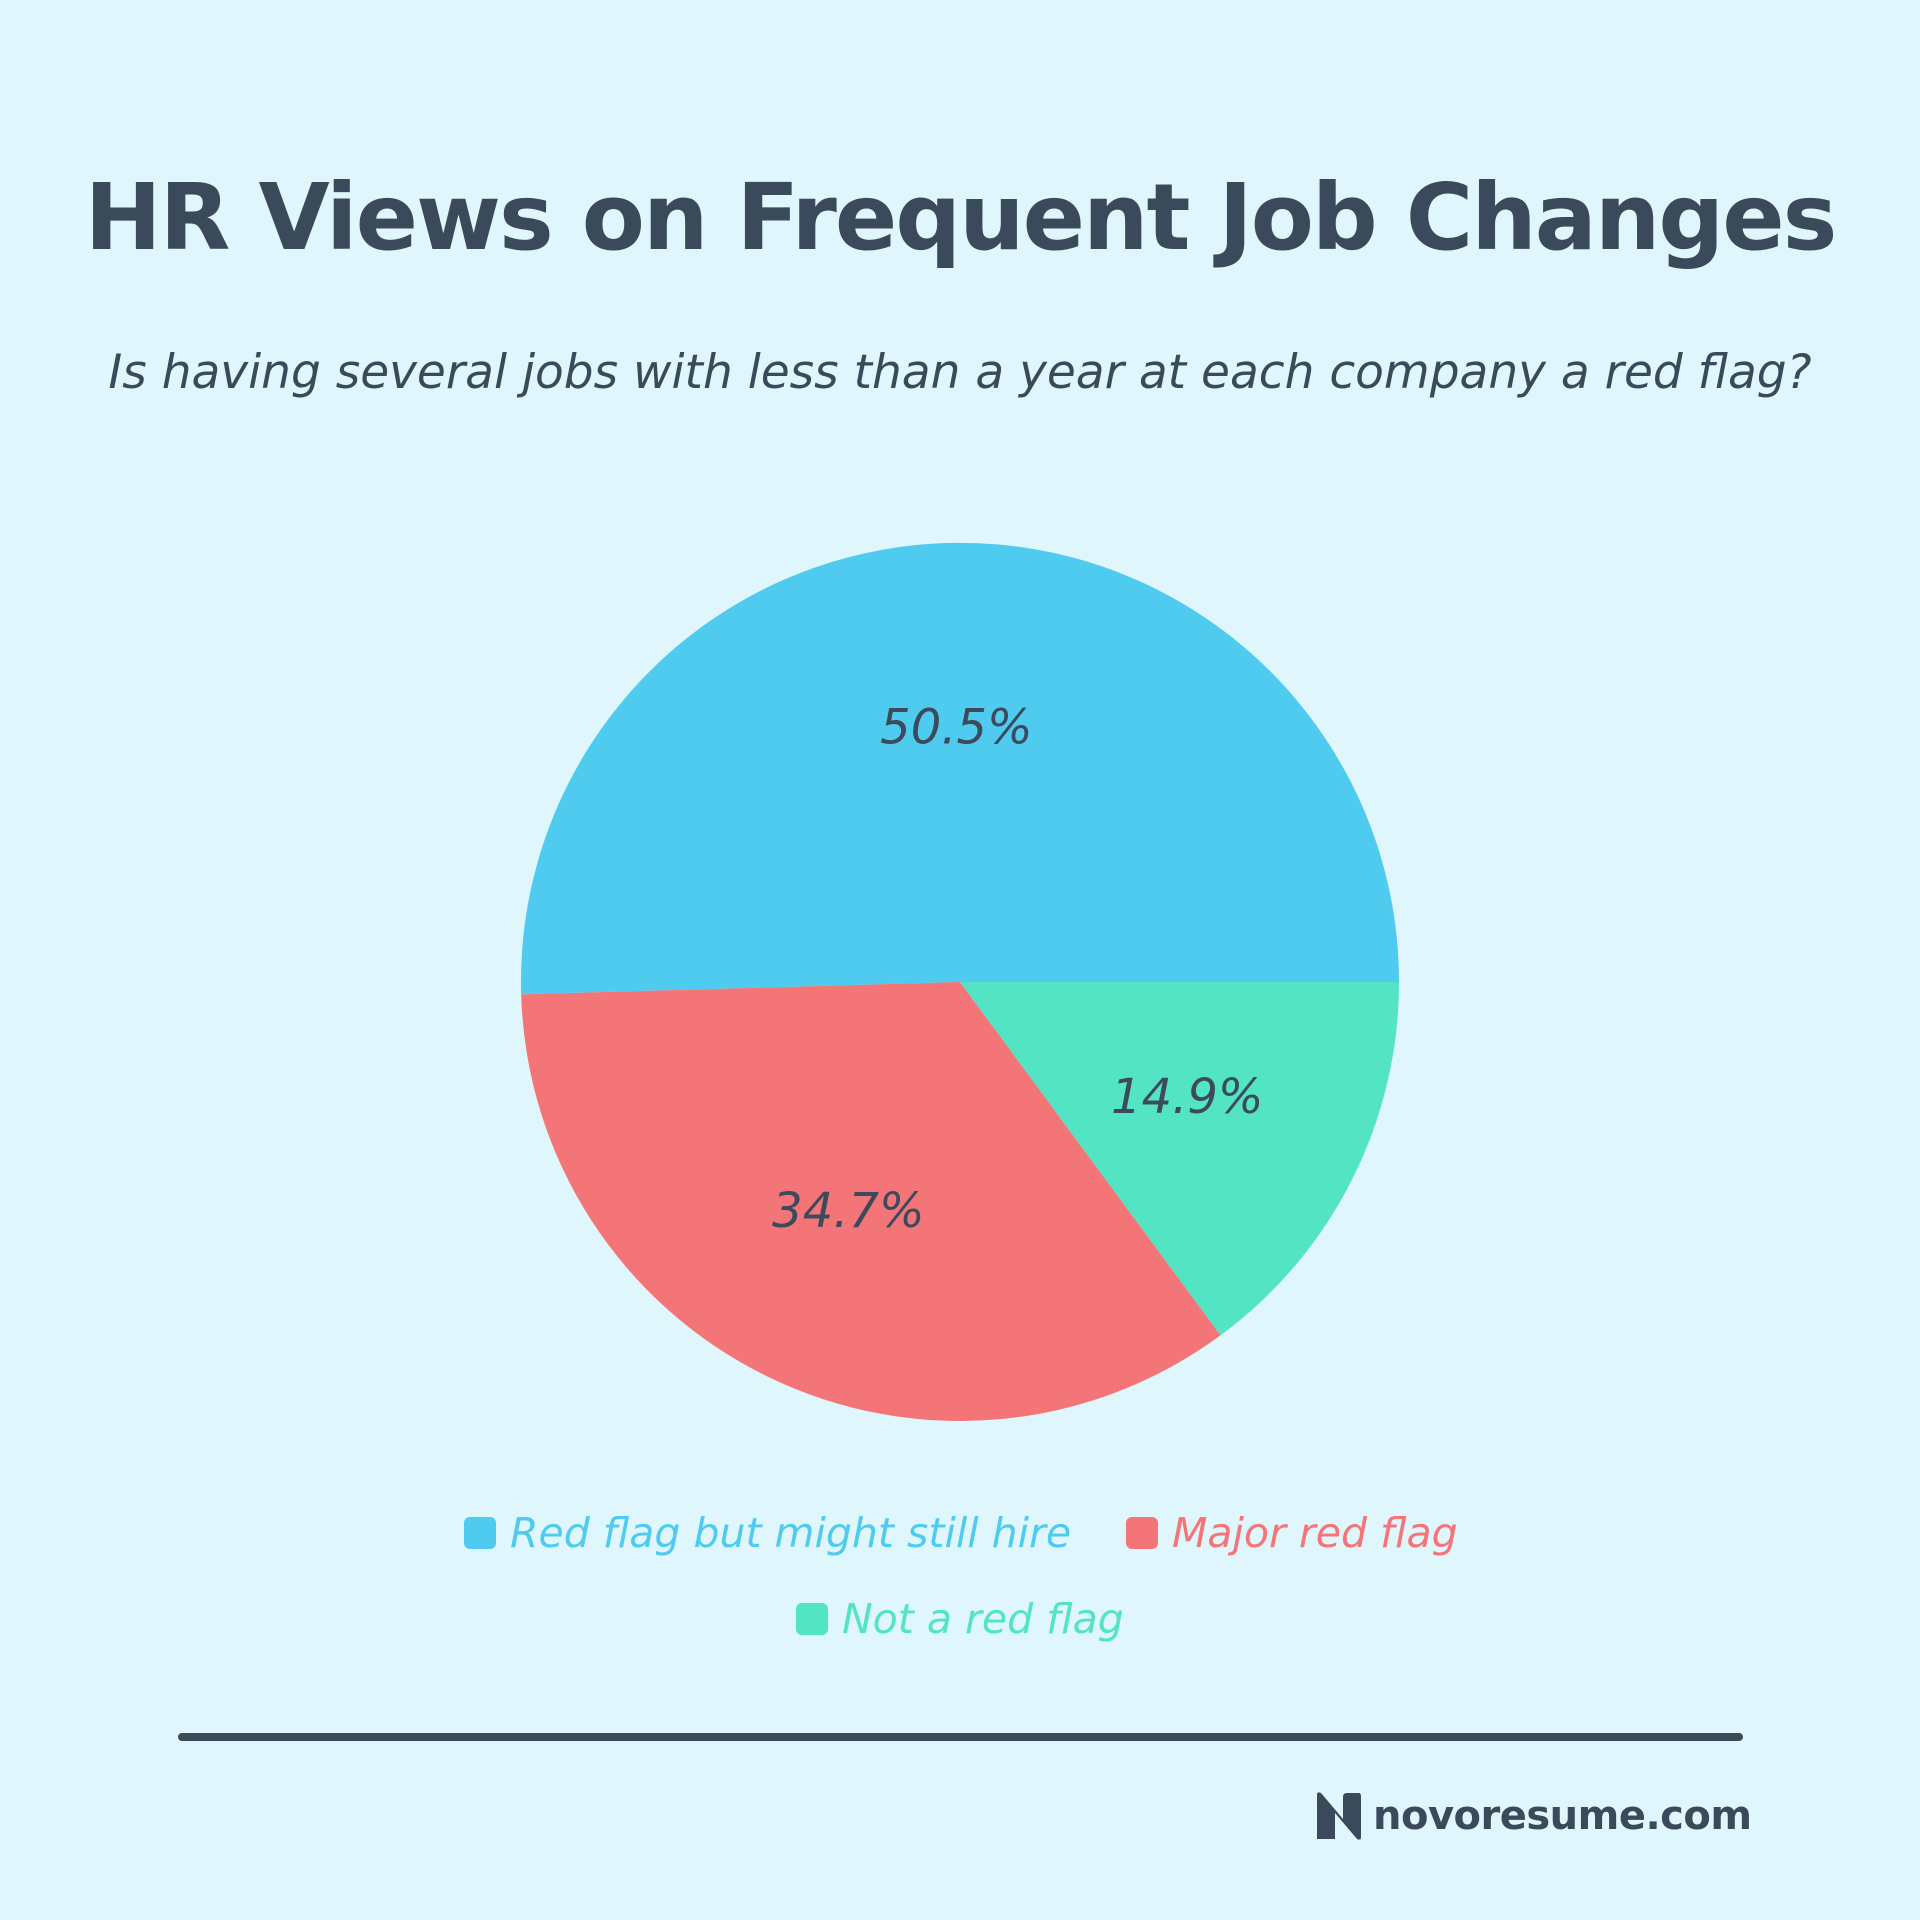 The width and height of the screenshot is (1920, 1920). I want to click on novoresume-n-logo-icon, so click(1339, 1816).